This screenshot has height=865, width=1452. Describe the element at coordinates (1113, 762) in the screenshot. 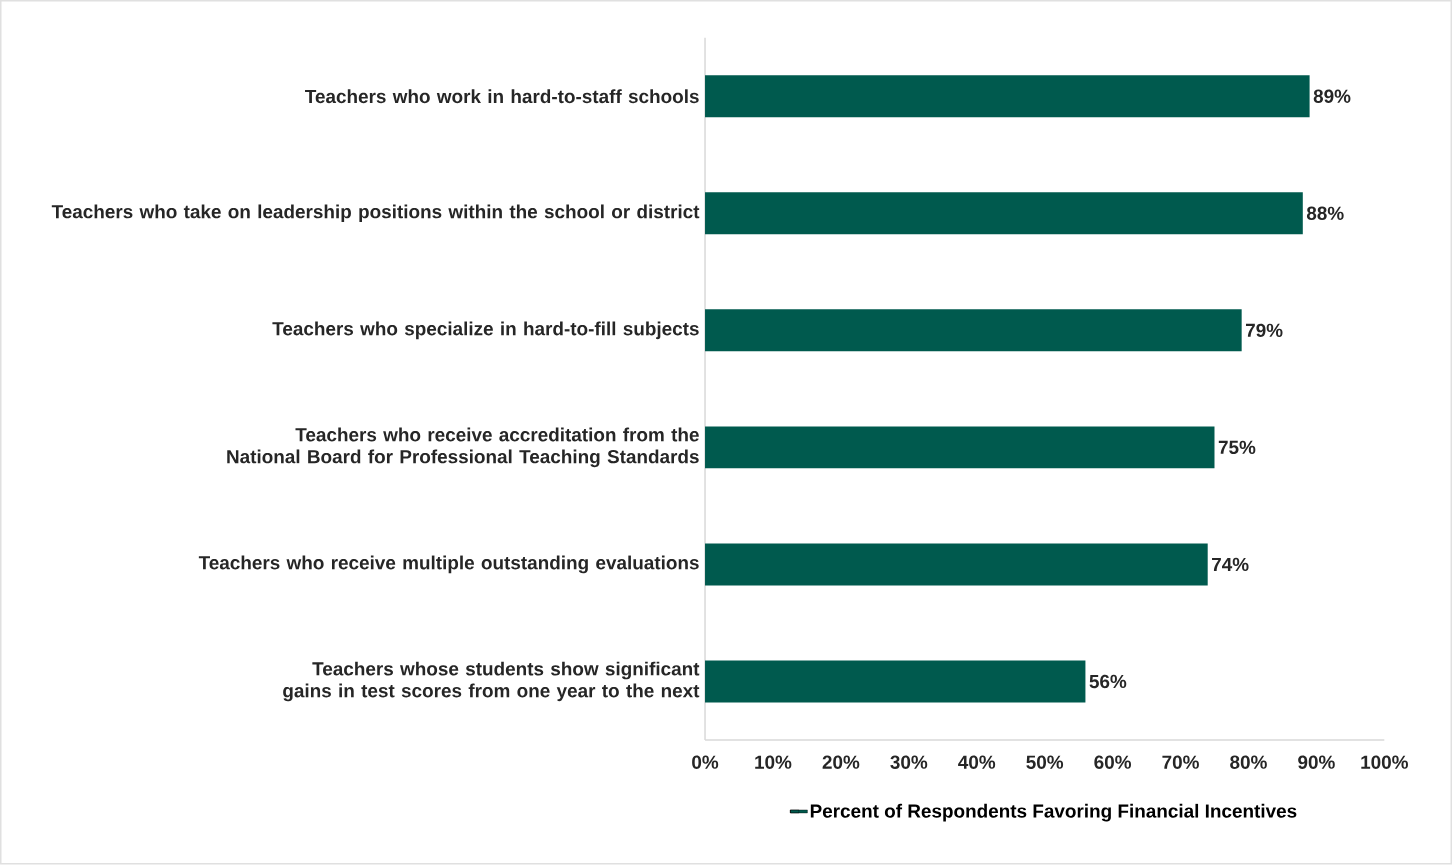

I see `x-tick-label: 60%` at that location.